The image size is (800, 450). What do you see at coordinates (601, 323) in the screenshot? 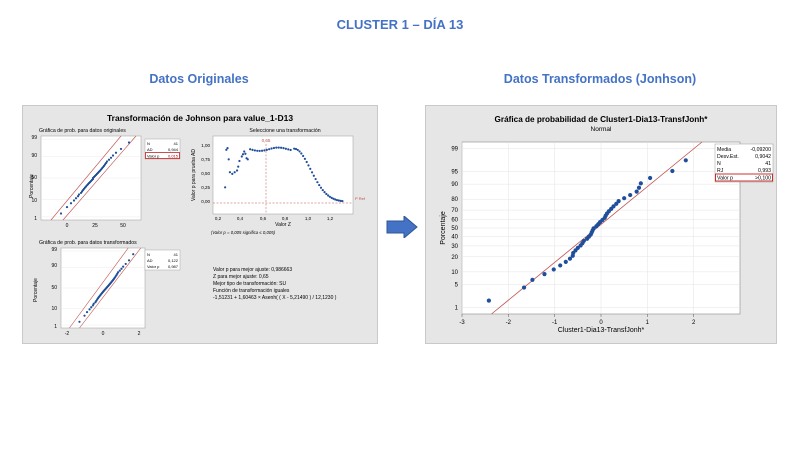
I see `x-tick-label: 0` at bounding box center [601, 323].